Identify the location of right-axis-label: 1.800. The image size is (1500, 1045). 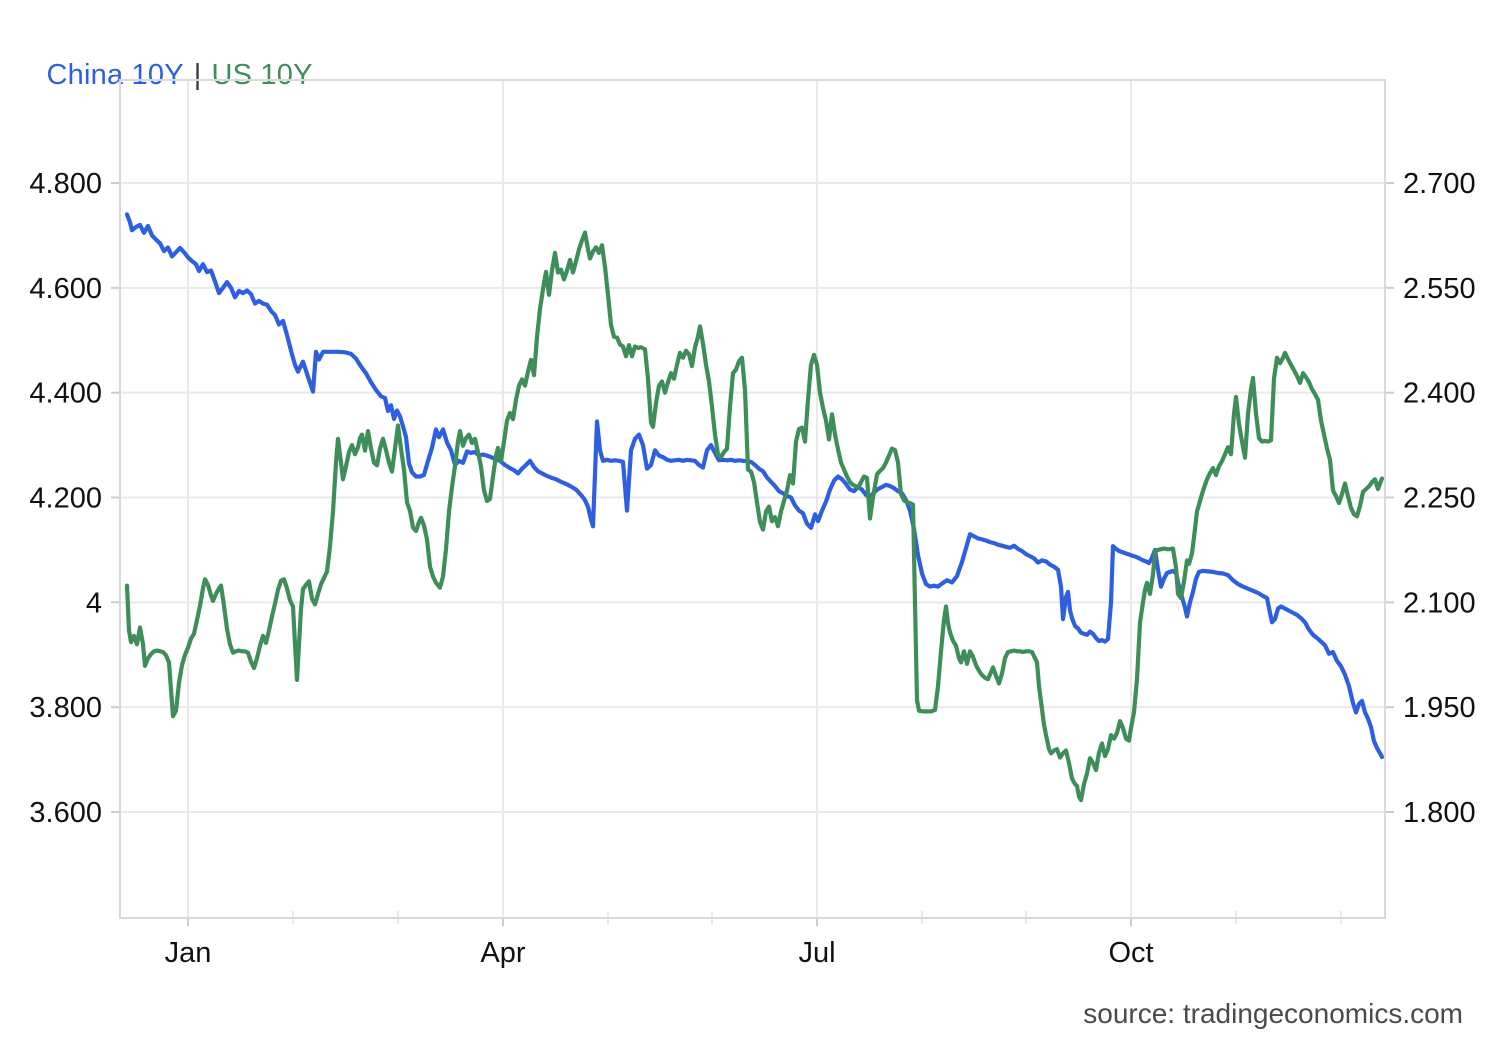
(1439, 813).